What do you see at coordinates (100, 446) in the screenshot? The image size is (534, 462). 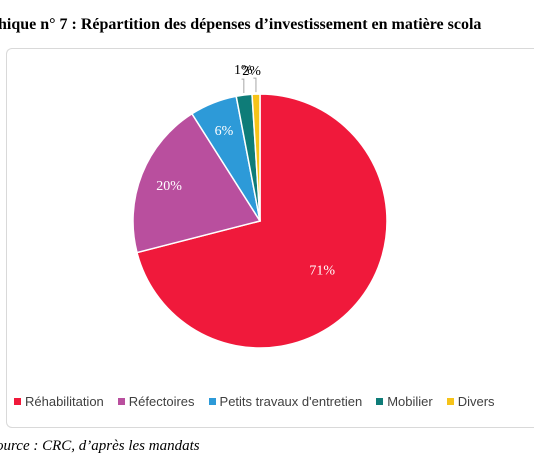 I see `source-note: ource : CRC, d’après les mandats` at bounding box center [100, 446].